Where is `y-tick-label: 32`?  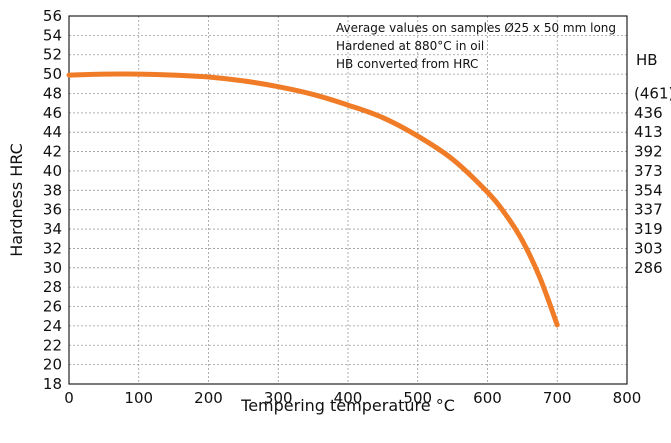 y-tick-label: 32 is located at coordinates (52, 248).